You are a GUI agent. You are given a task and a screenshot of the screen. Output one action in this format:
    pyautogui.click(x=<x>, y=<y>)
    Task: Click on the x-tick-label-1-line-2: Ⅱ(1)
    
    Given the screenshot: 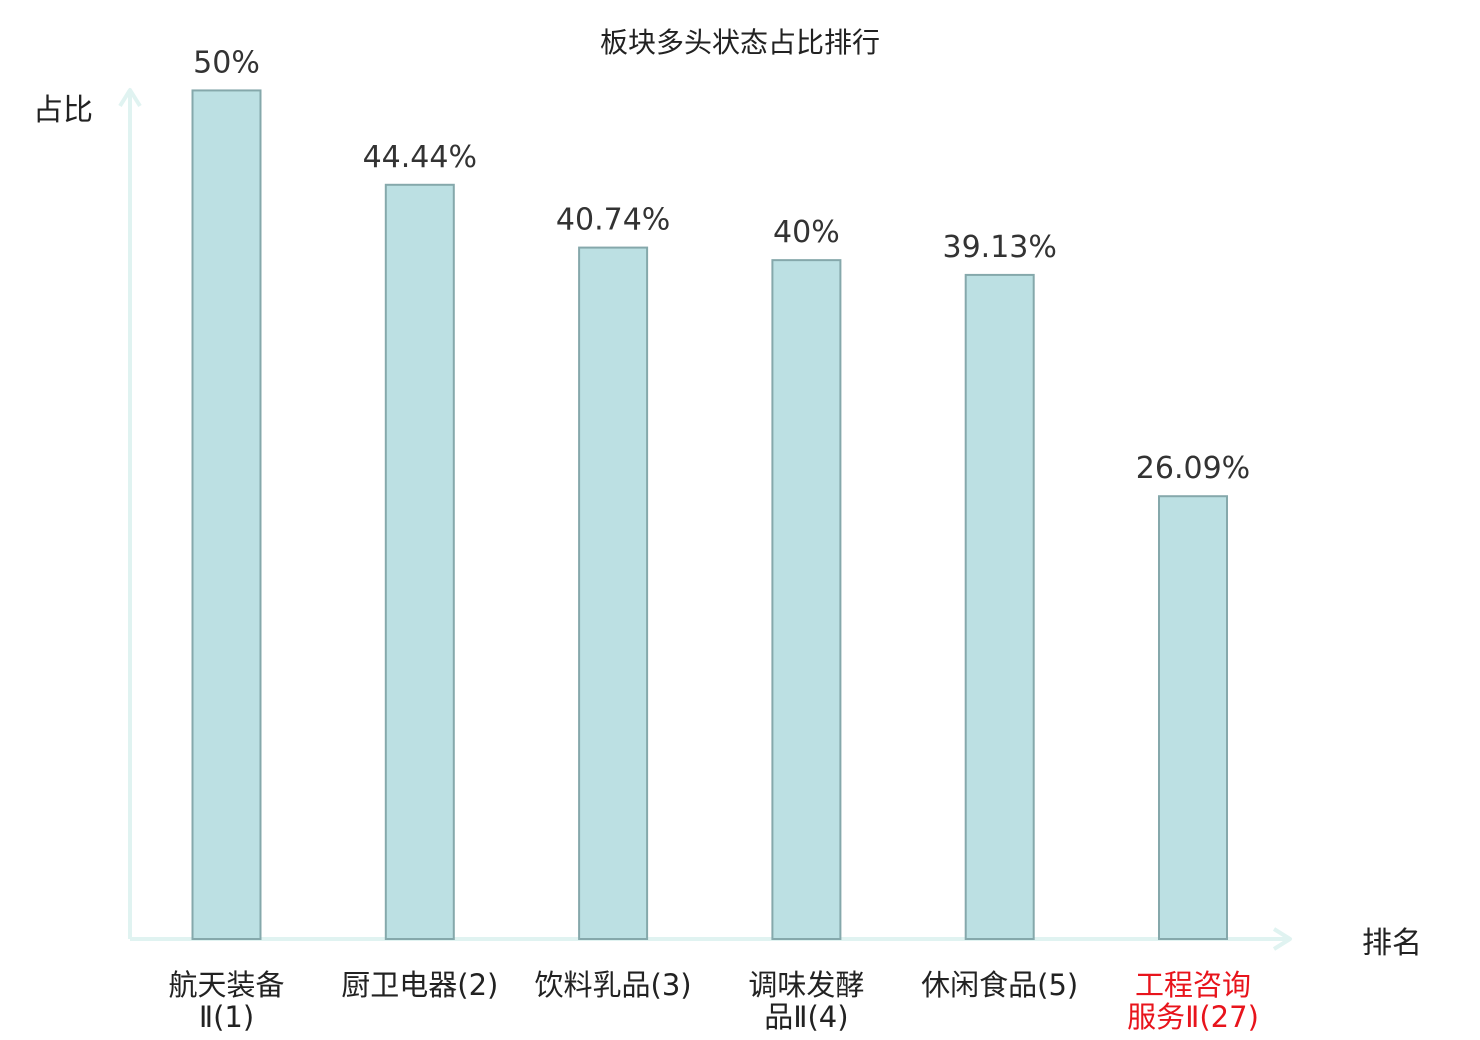 What is the action you would take?
    pyautogui.click(x=226, y=1017)
    